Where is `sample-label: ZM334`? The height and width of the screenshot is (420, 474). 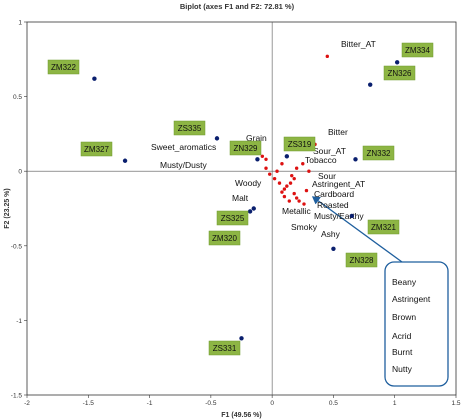
sample-label: ZM334 is located at coordinates (417, 50).